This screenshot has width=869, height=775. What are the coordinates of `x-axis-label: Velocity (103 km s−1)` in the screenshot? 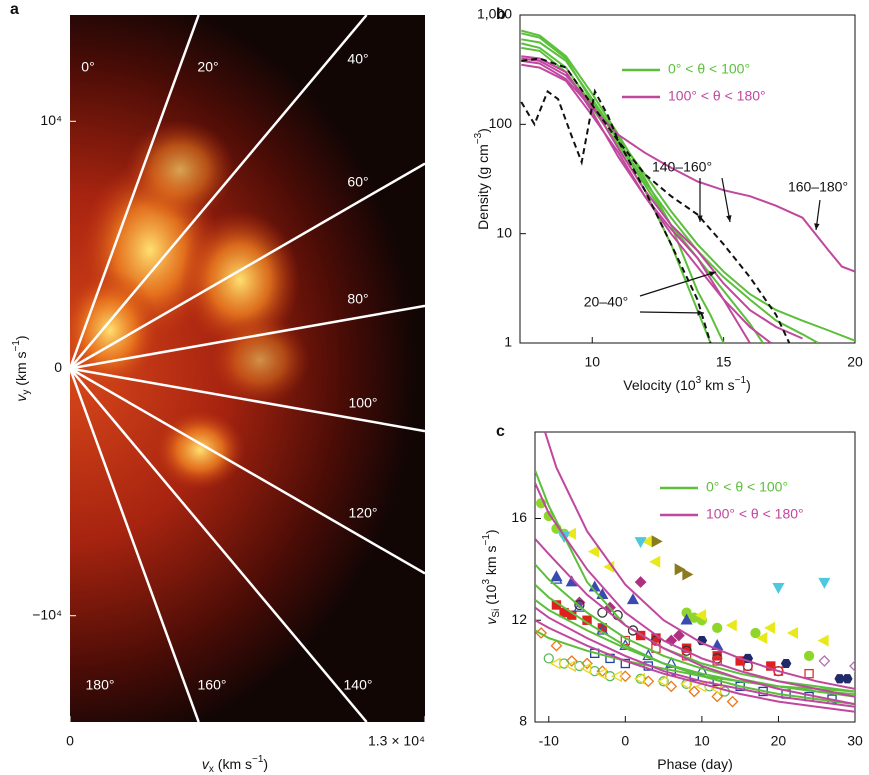 It's located at (686, 384).